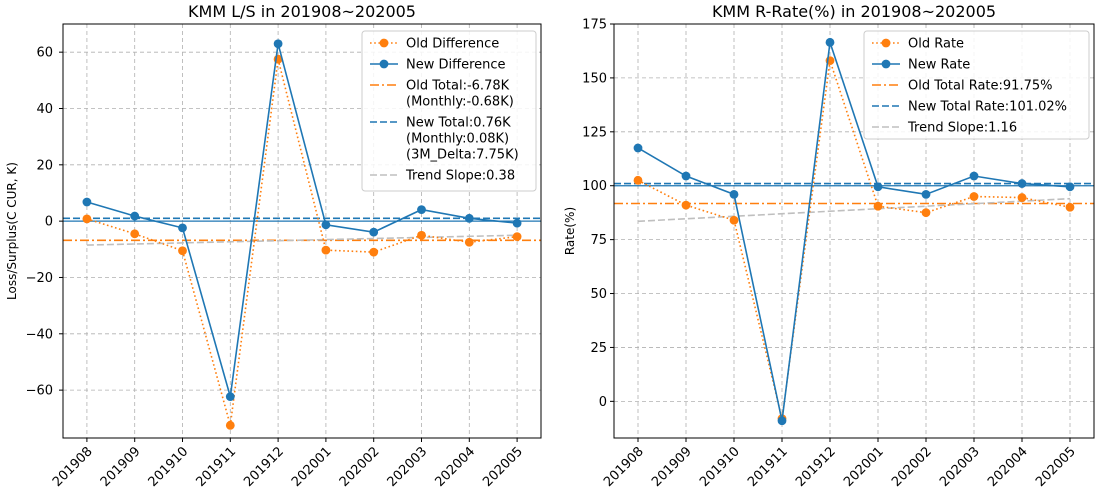 This screenshot has height=500, width=1100. I want to click on legend-label: New Total:0.76K, so click(458, 123).